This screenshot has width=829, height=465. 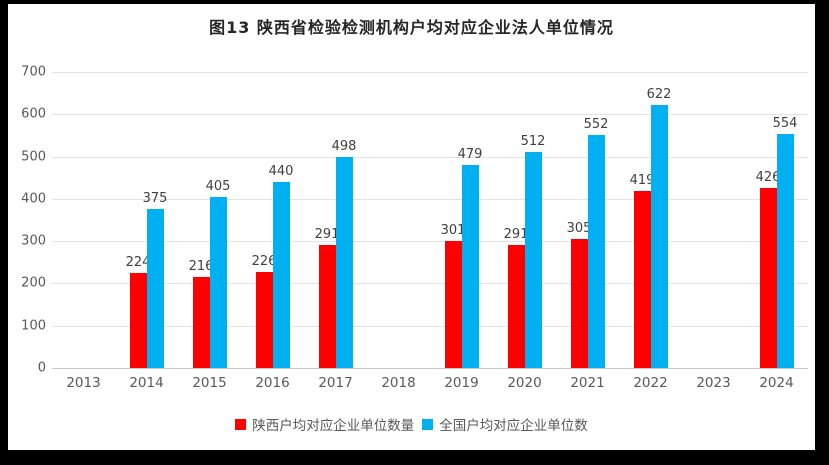 I want to click on bar-series1-2020: 512, so click(x=533, y=251).